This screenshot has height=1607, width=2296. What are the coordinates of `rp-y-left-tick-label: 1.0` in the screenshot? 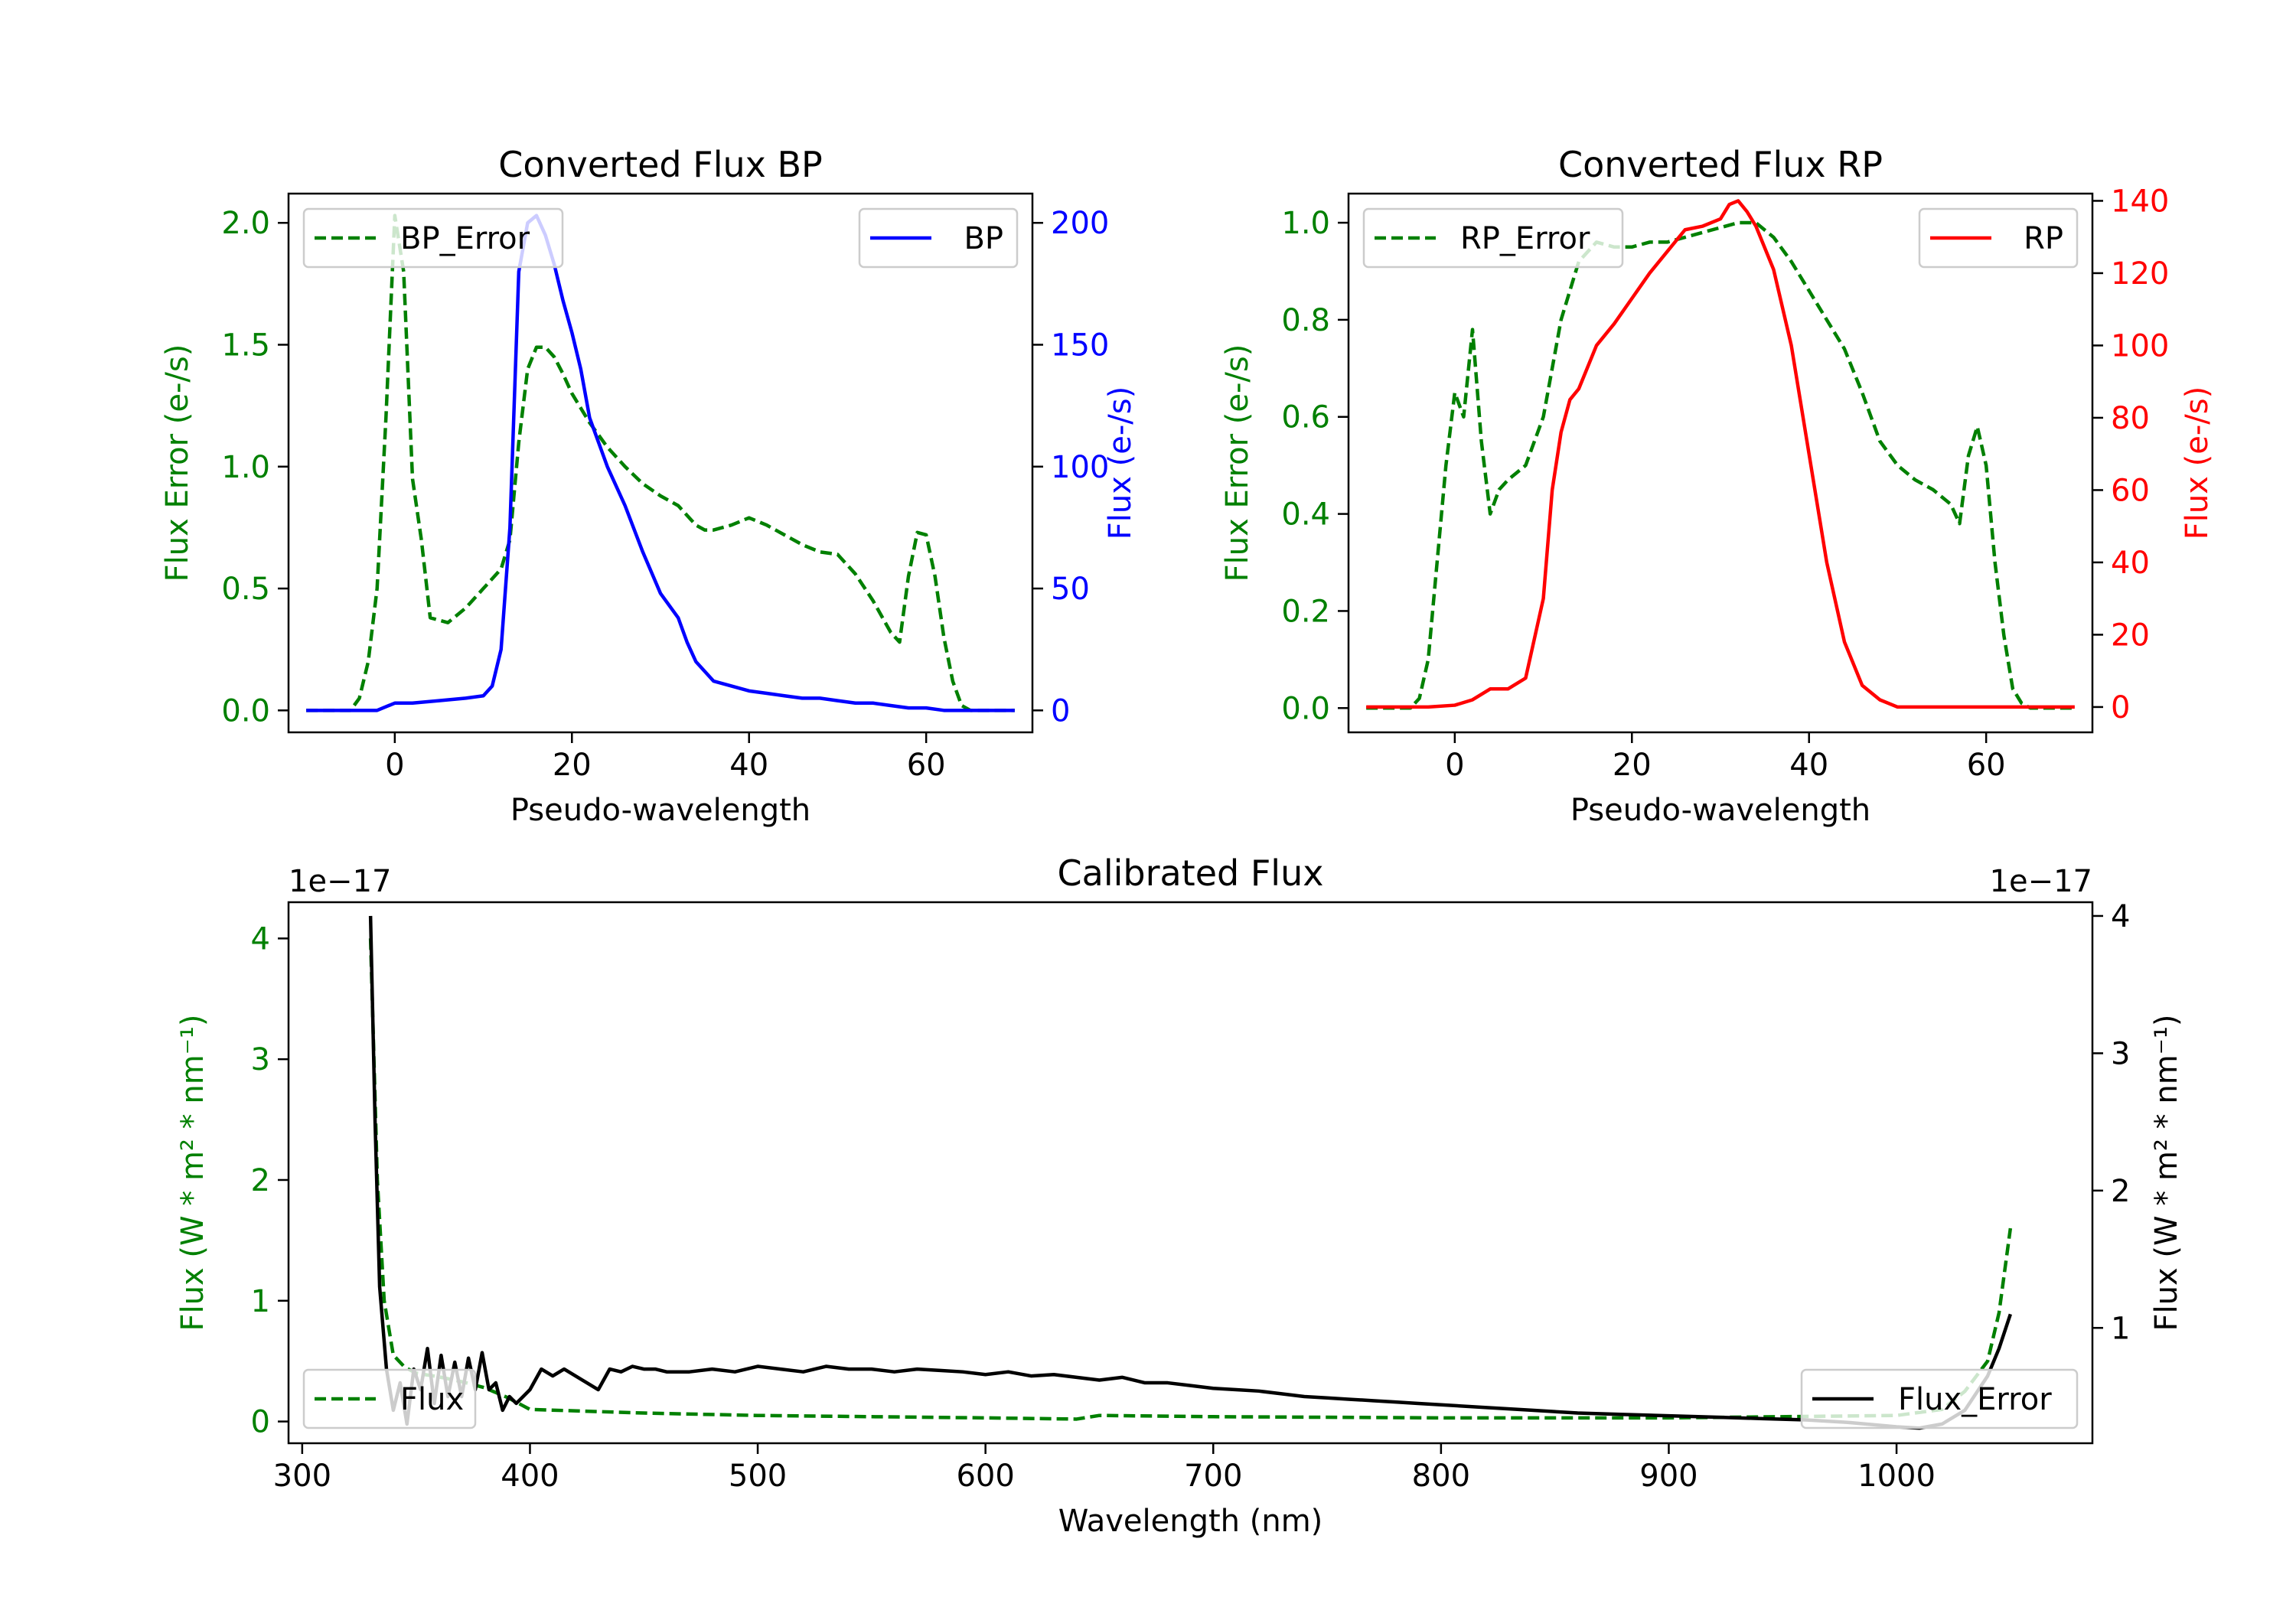 It's located at (1305, 223).